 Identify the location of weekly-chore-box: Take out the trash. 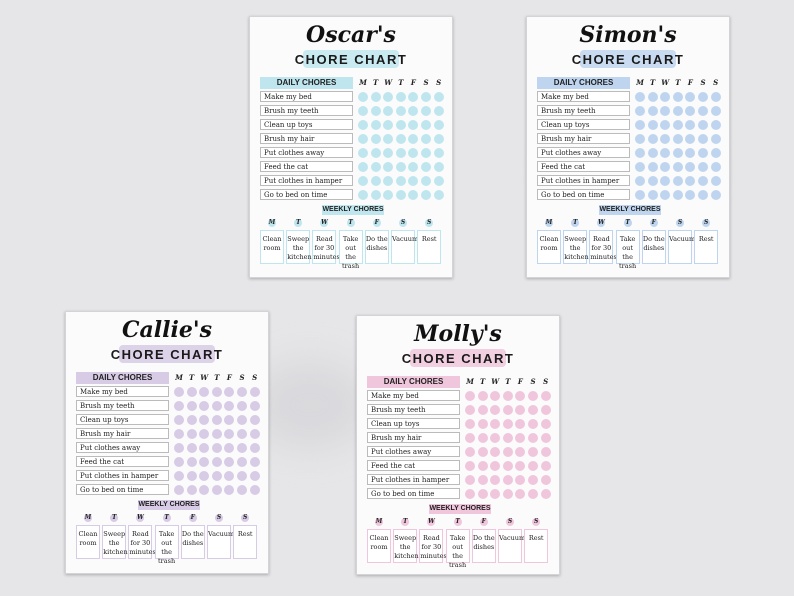
(627, 250).